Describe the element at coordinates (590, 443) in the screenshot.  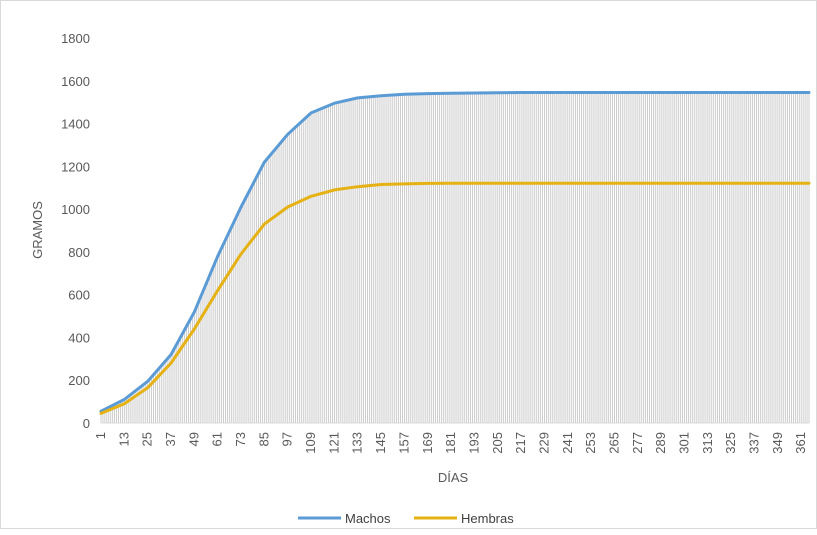
I see `x-tick-label: 253` at that location.